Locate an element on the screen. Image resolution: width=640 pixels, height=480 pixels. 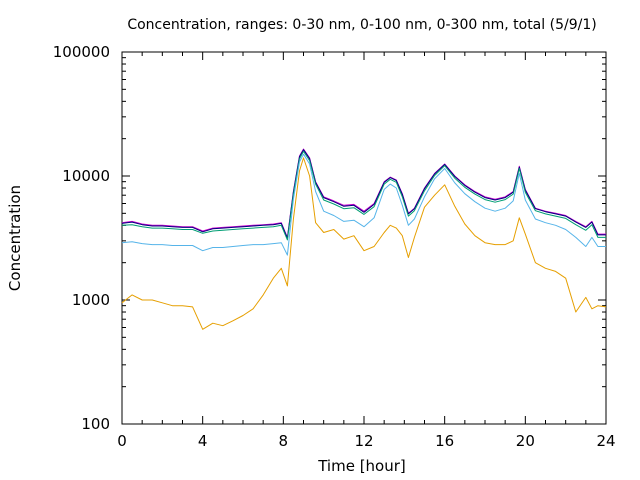
x-tick-label: 16 is located at coordinates (444, 441).